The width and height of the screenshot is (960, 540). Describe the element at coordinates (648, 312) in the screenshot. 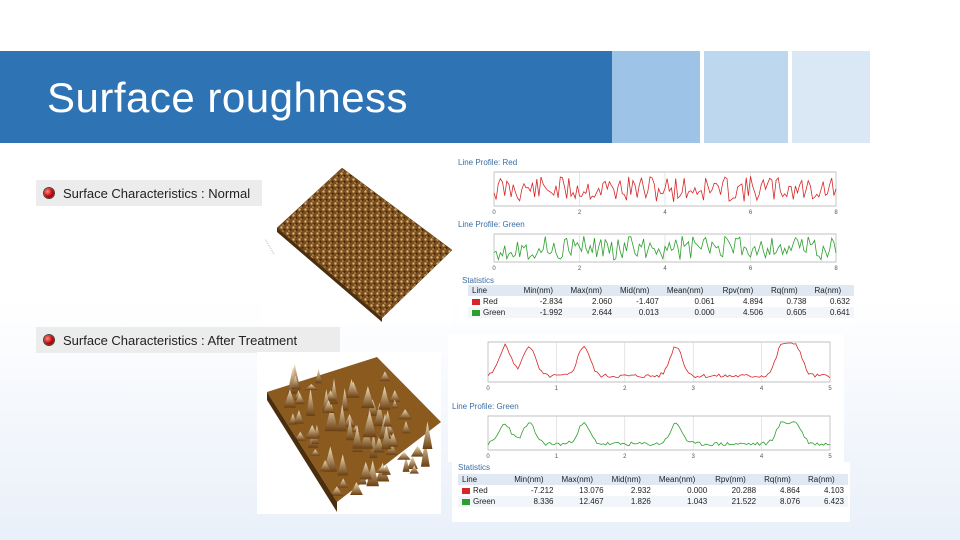

I see `table-cell: 0.013` at that location.